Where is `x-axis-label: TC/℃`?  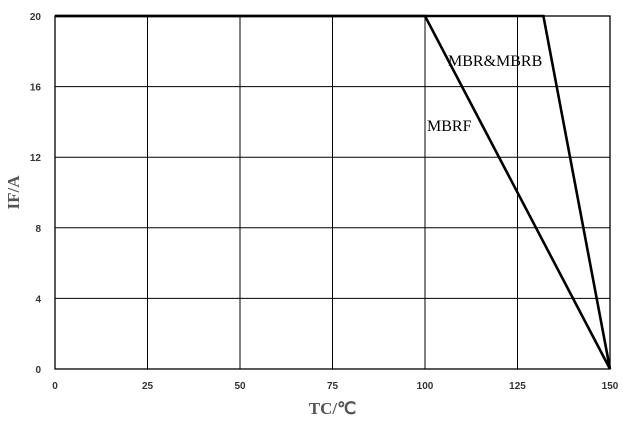 x-axis-label: TC/℃ is located at coordinates (332, 408).